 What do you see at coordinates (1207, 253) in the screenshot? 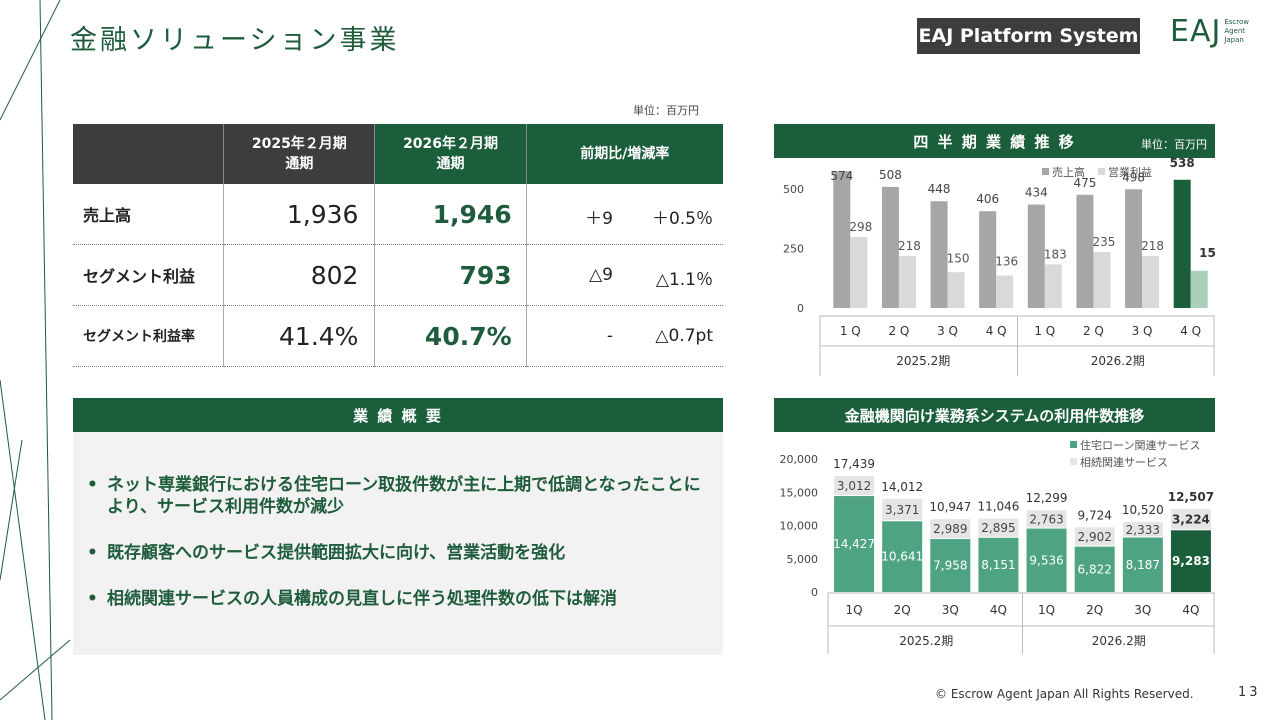
I see `data-label-profit: 156` at bounding box center [1207, 253].